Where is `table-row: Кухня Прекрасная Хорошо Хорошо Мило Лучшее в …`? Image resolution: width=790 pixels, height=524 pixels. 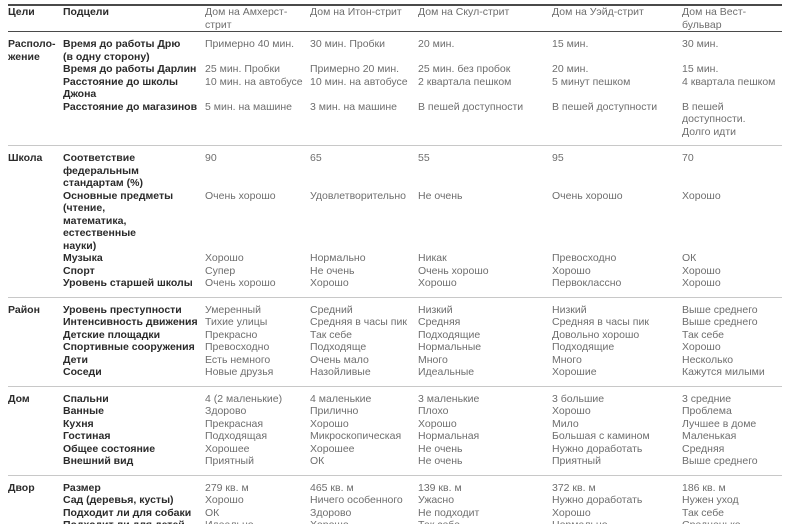 table-row: Кухня Прекрасная Хорошо Хорошо Мило Лучшее в … is located at coordinates (395, 424).